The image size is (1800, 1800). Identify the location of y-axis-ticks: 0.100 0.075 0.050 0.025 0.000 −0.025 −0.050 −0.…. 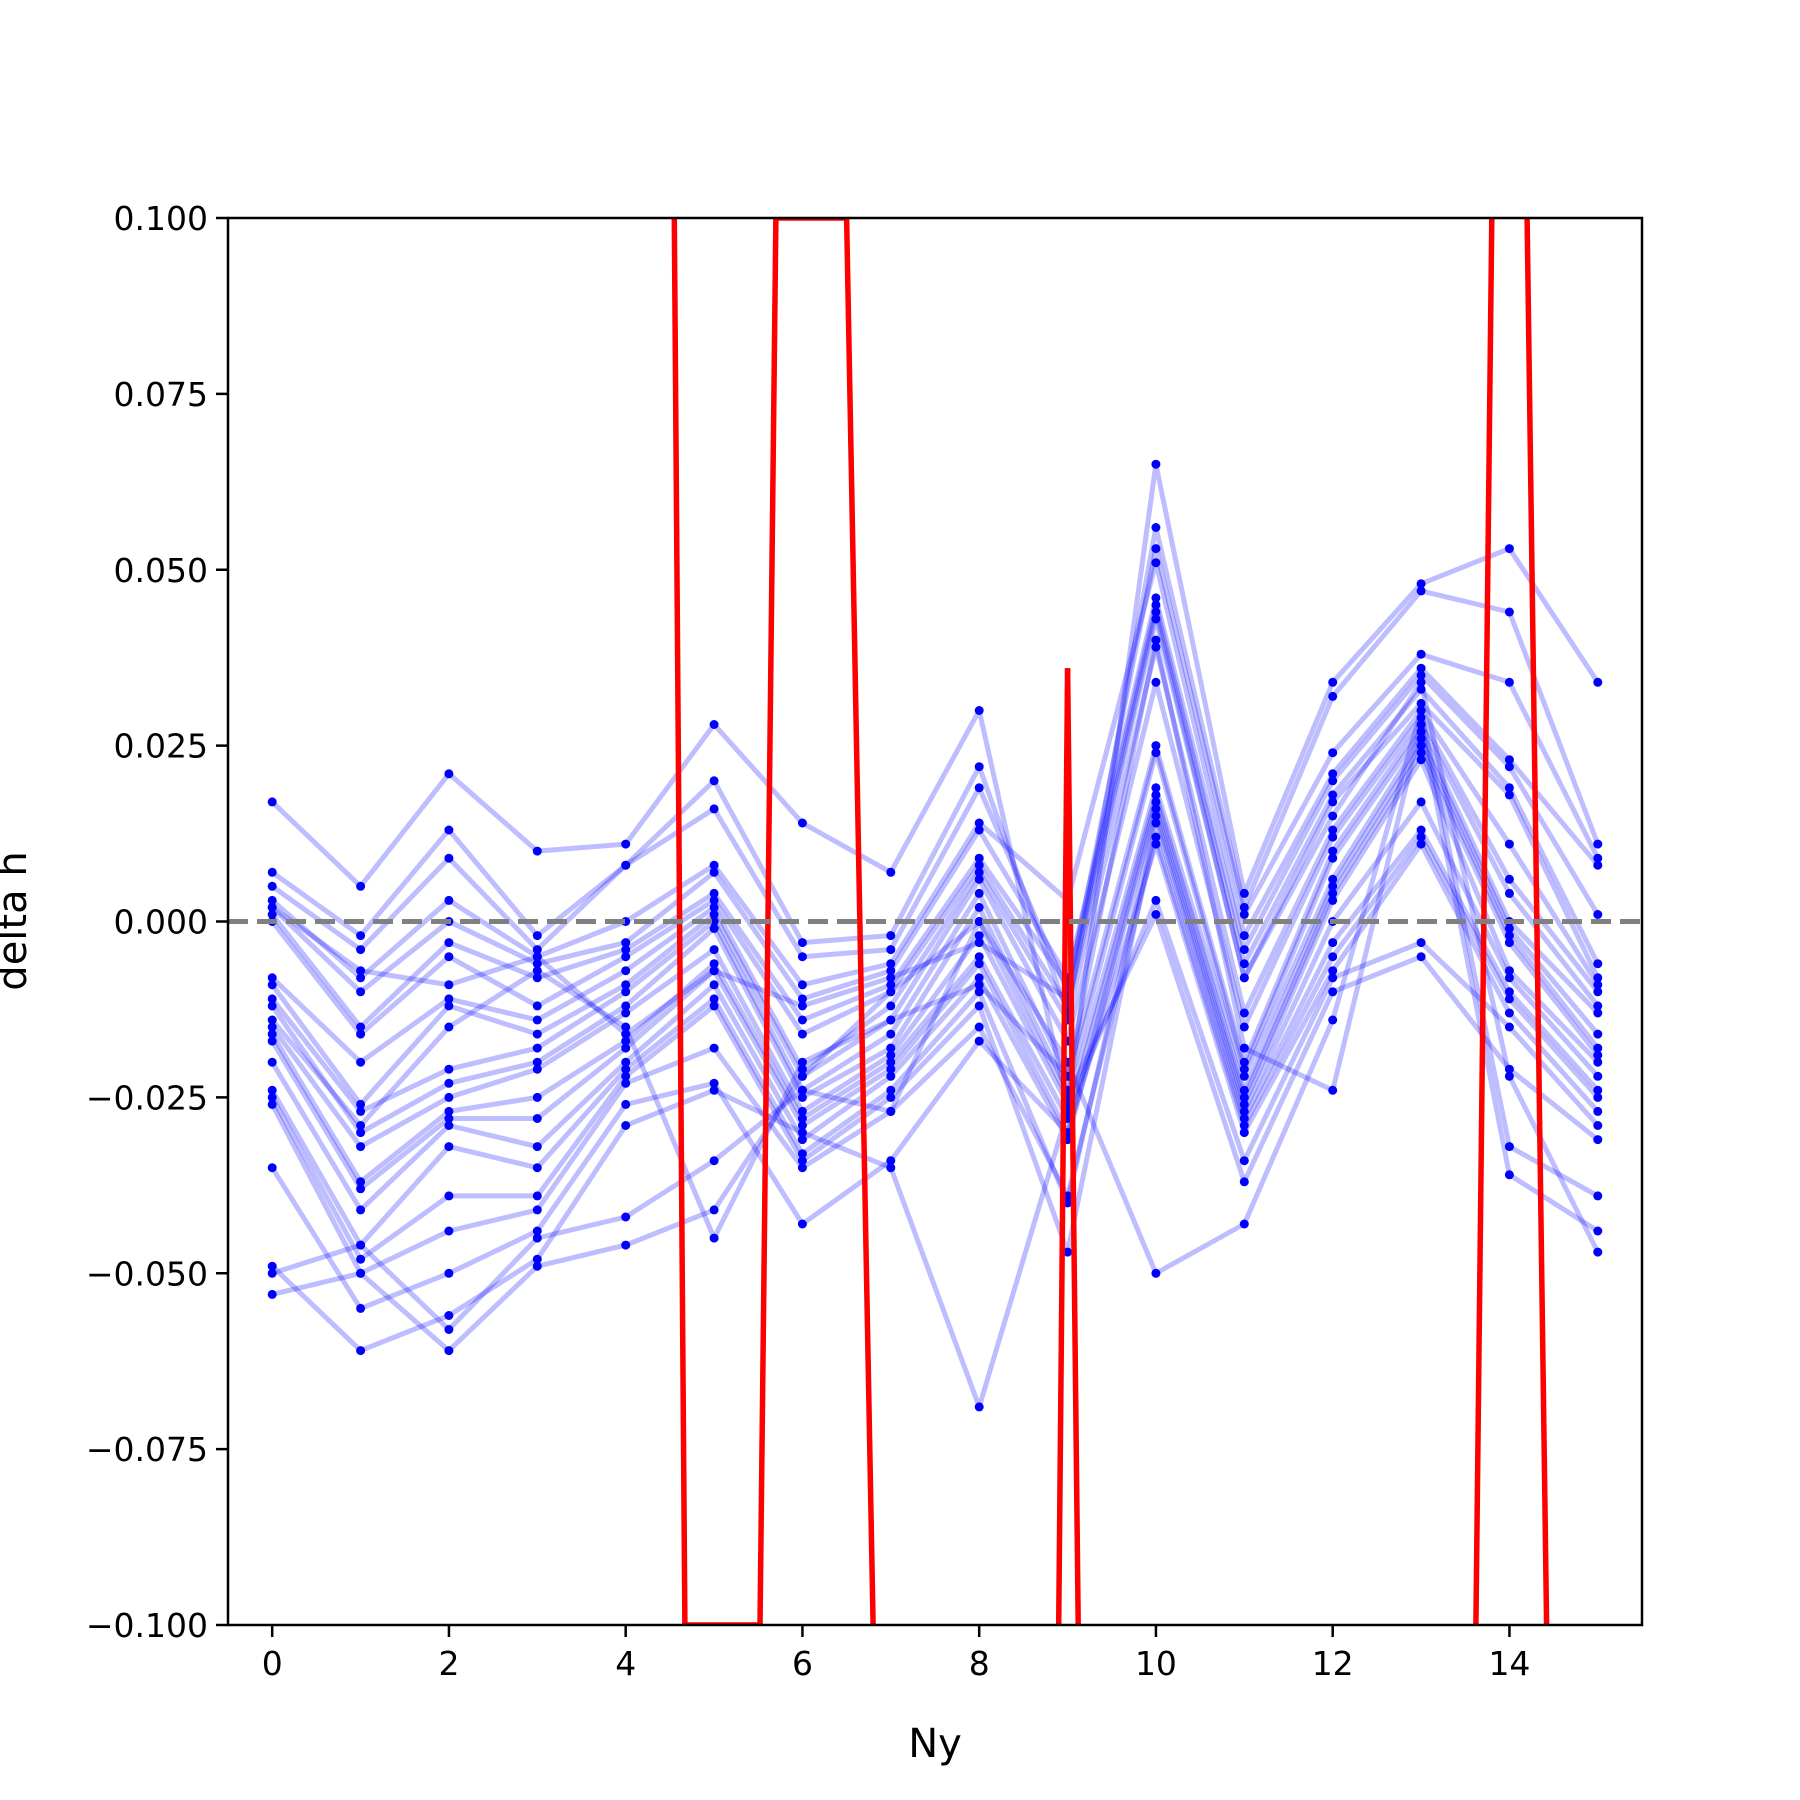
(157, 922).